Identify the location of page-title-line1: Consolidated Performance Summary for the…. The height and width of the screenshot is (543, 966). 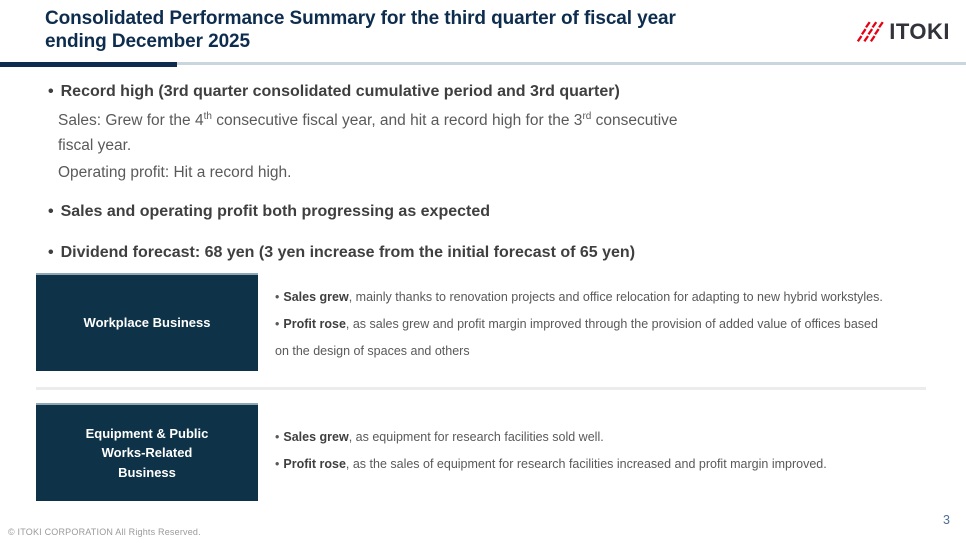
(360, 18).